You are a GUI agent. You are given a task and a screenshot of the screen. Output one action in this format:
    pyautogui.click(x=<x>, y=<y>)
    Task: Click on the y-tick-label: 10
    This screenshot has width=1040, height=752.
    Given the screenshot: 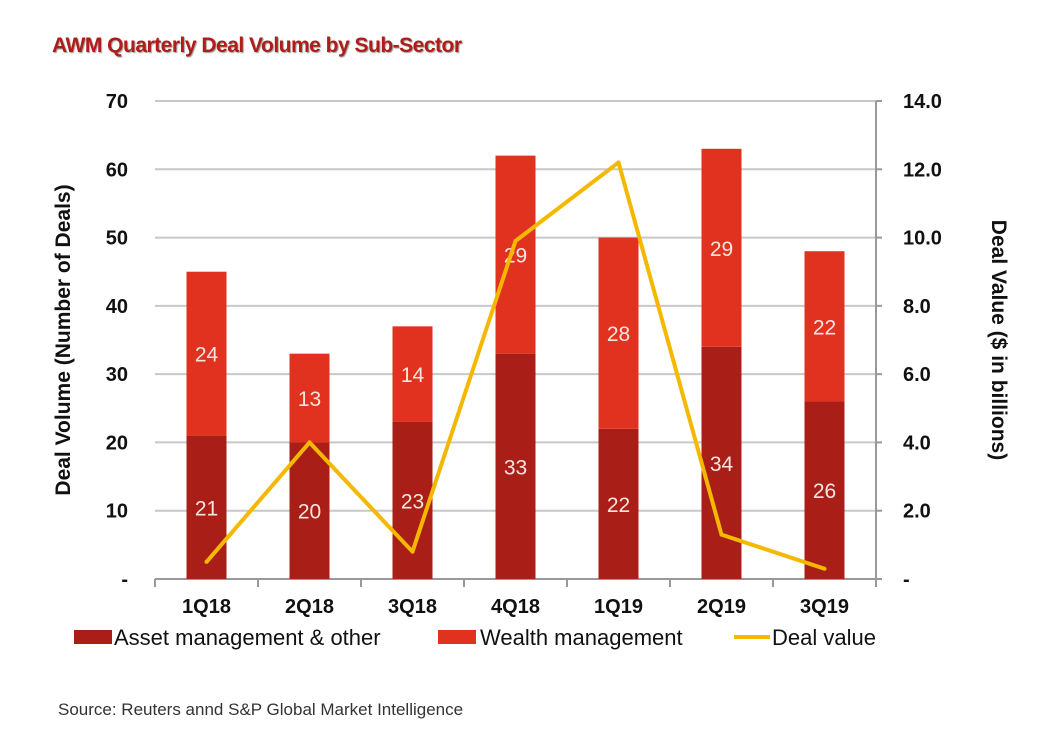 What is the action you would take?
    pyautogui.click(x=117, y=512)
    